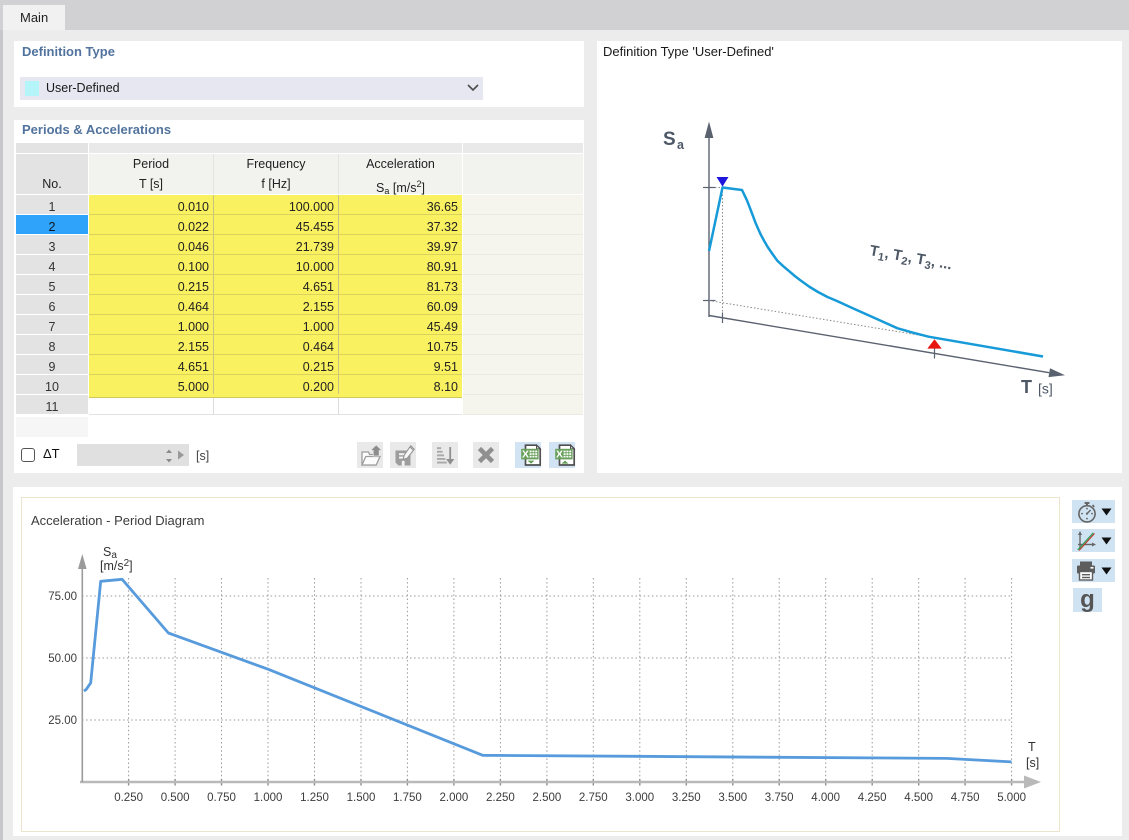 The height and width of the screenshot is (840, 1129). I want to click on svg-text: a, so click(681, 145).